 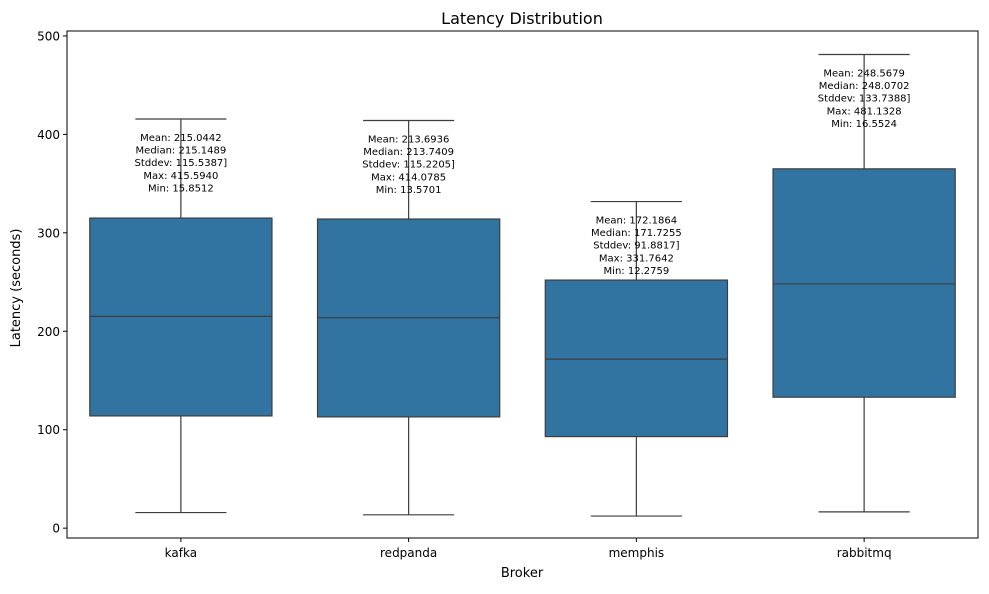 I want to click on stats-annotation-line: Min: 15.8512, so click(x=181, y=188).